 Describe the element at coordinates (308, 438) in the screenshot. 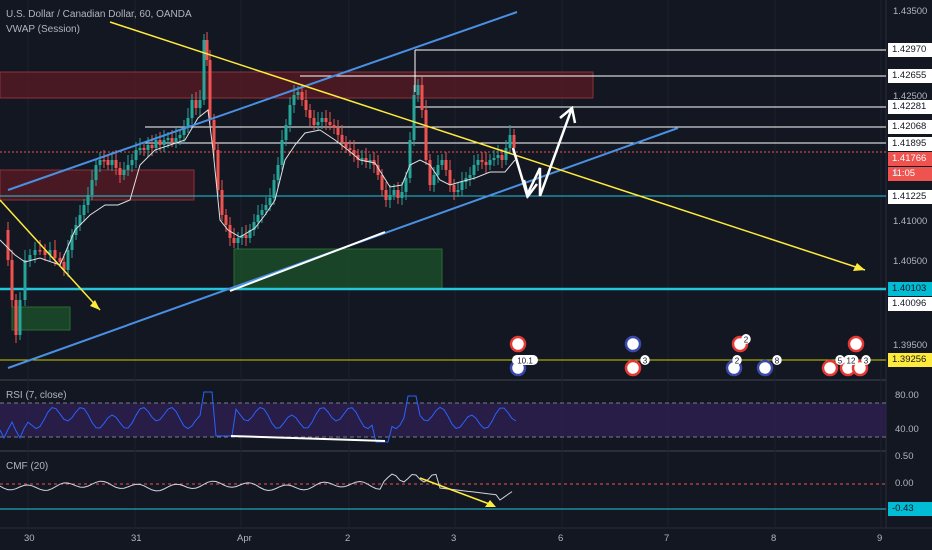

I see `rsi-divergence-line` at that location.